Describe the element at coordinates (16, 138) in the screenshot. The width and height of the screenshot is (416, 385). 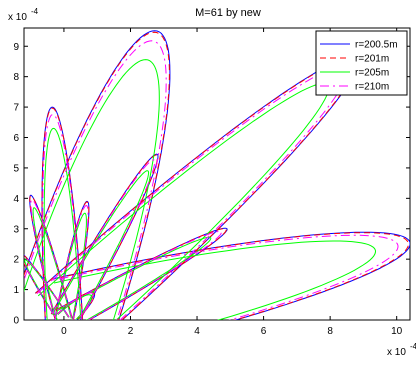
I see `y-tick-label: 6` at that location.